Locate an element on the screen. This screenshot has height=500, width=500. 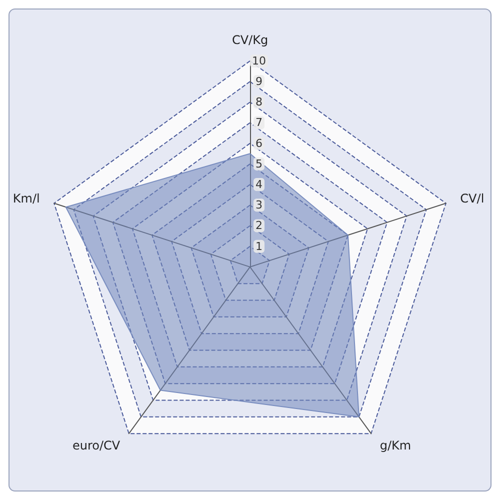
y-tick-label: 8 is located at coordinates (259, 102).